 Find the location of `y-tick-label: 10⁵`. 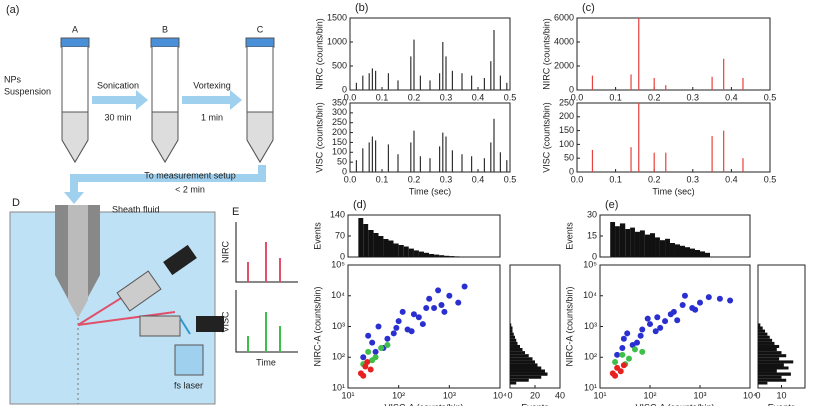

y-tick-label: 10⁵ is located at coordinates (338, 264).